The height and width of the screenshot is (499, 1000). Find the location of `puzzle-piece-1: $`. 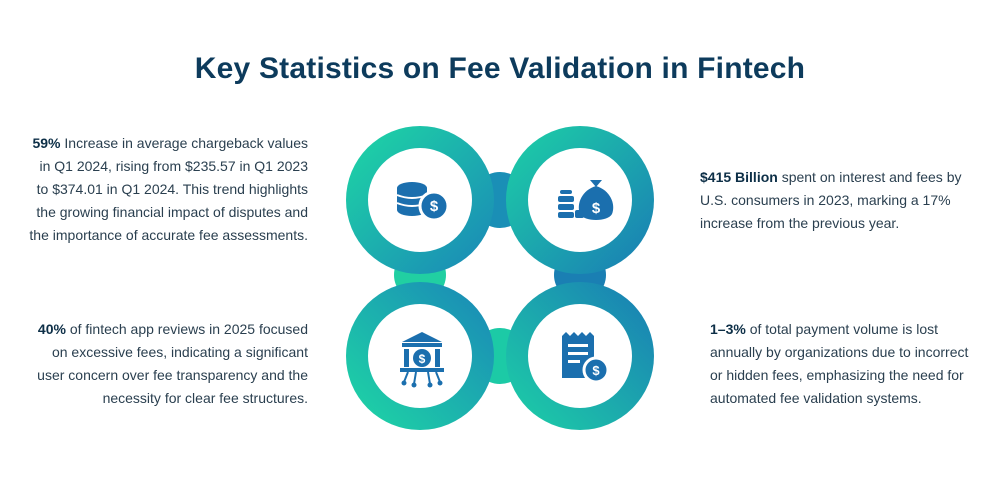

puzzle-piece-1: $ is located at coordinates (420, 200).